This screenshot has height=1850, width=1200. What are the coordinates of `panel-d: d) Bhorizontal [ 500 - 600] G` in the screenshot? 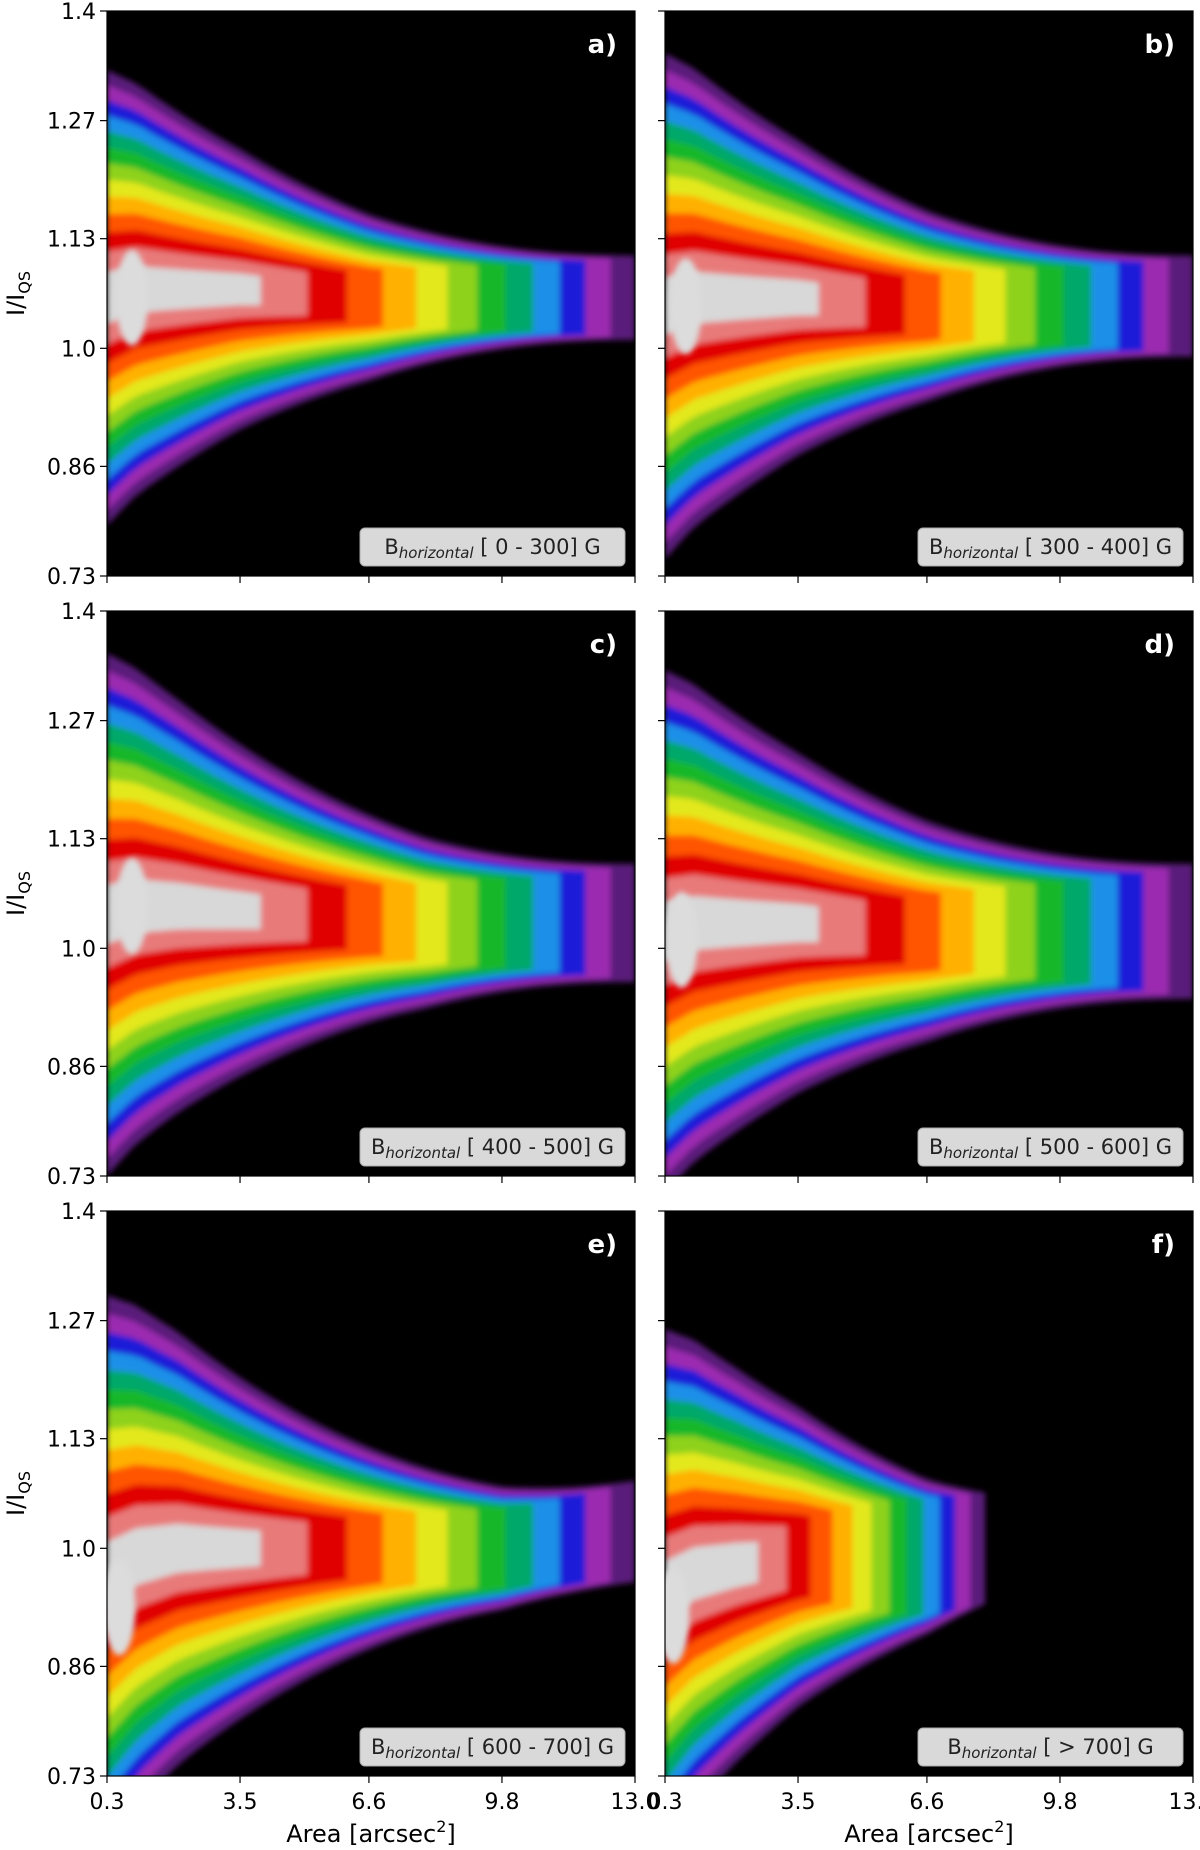 It's located at (926, 896).